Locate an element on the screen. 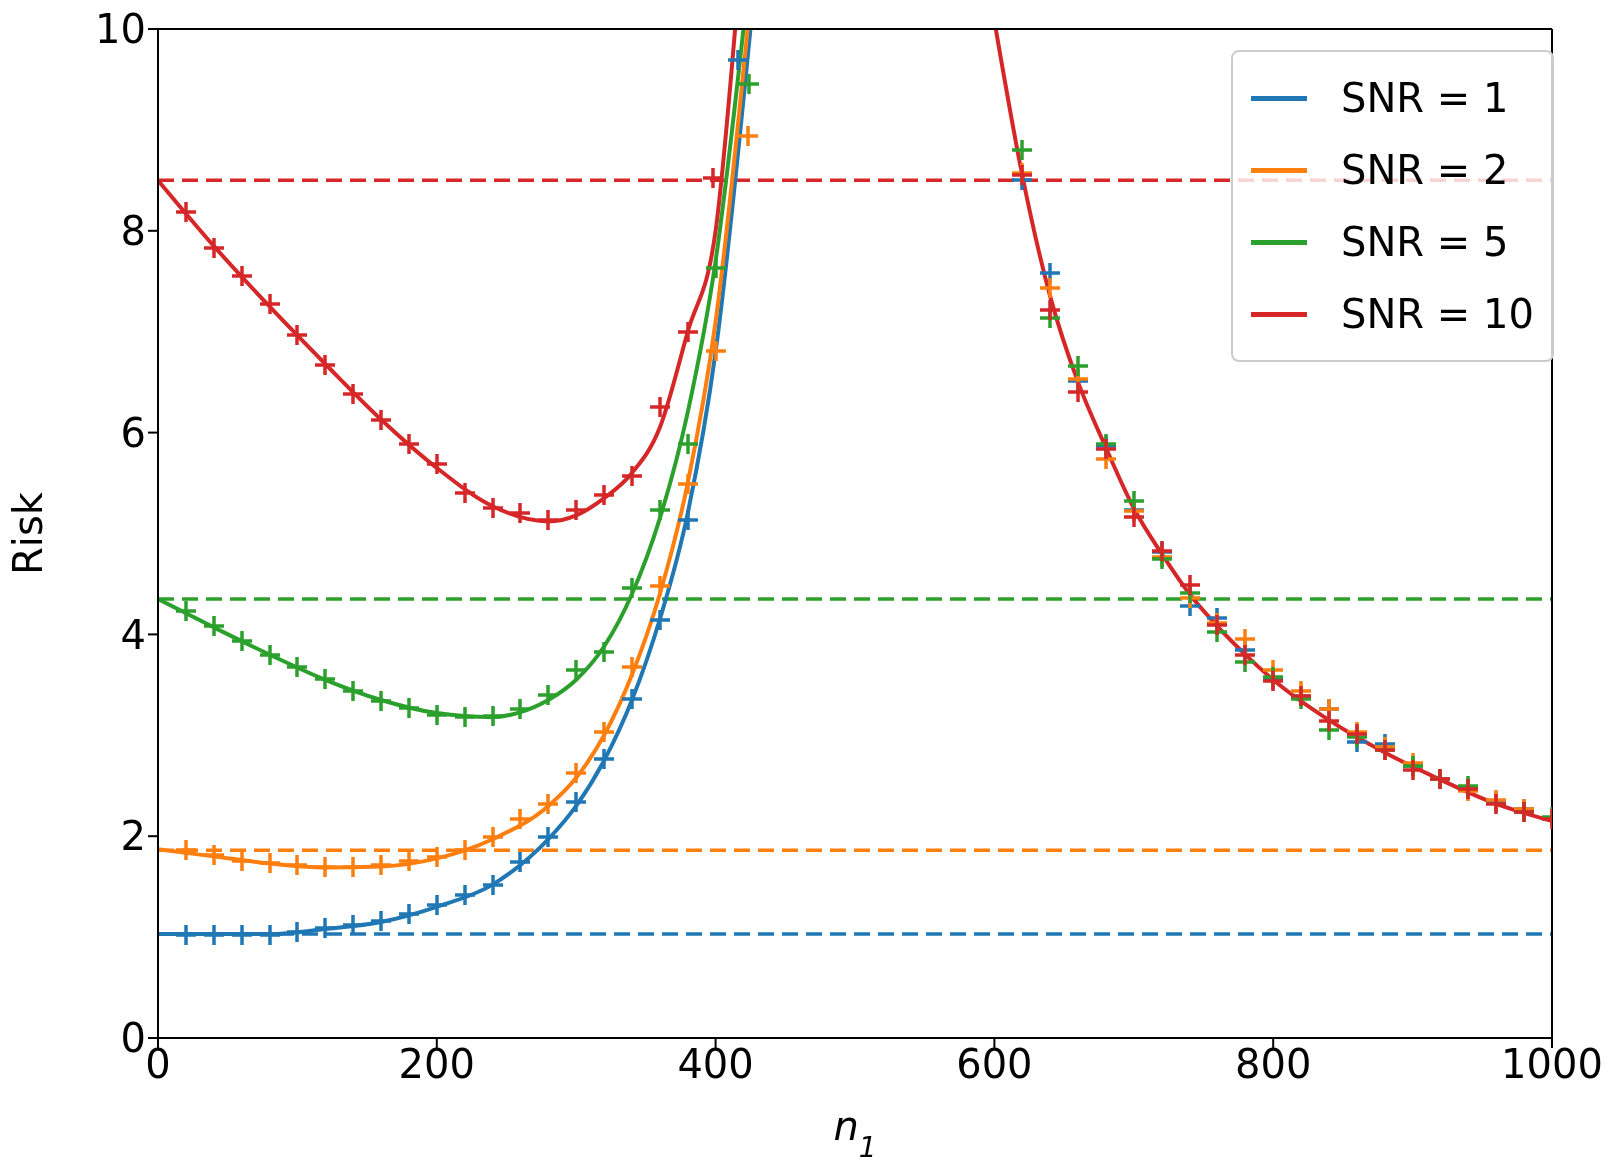 The width and height of the screenshot is (1622, 1171). y-tick-label: 2 is located at coordinates (133, 836).